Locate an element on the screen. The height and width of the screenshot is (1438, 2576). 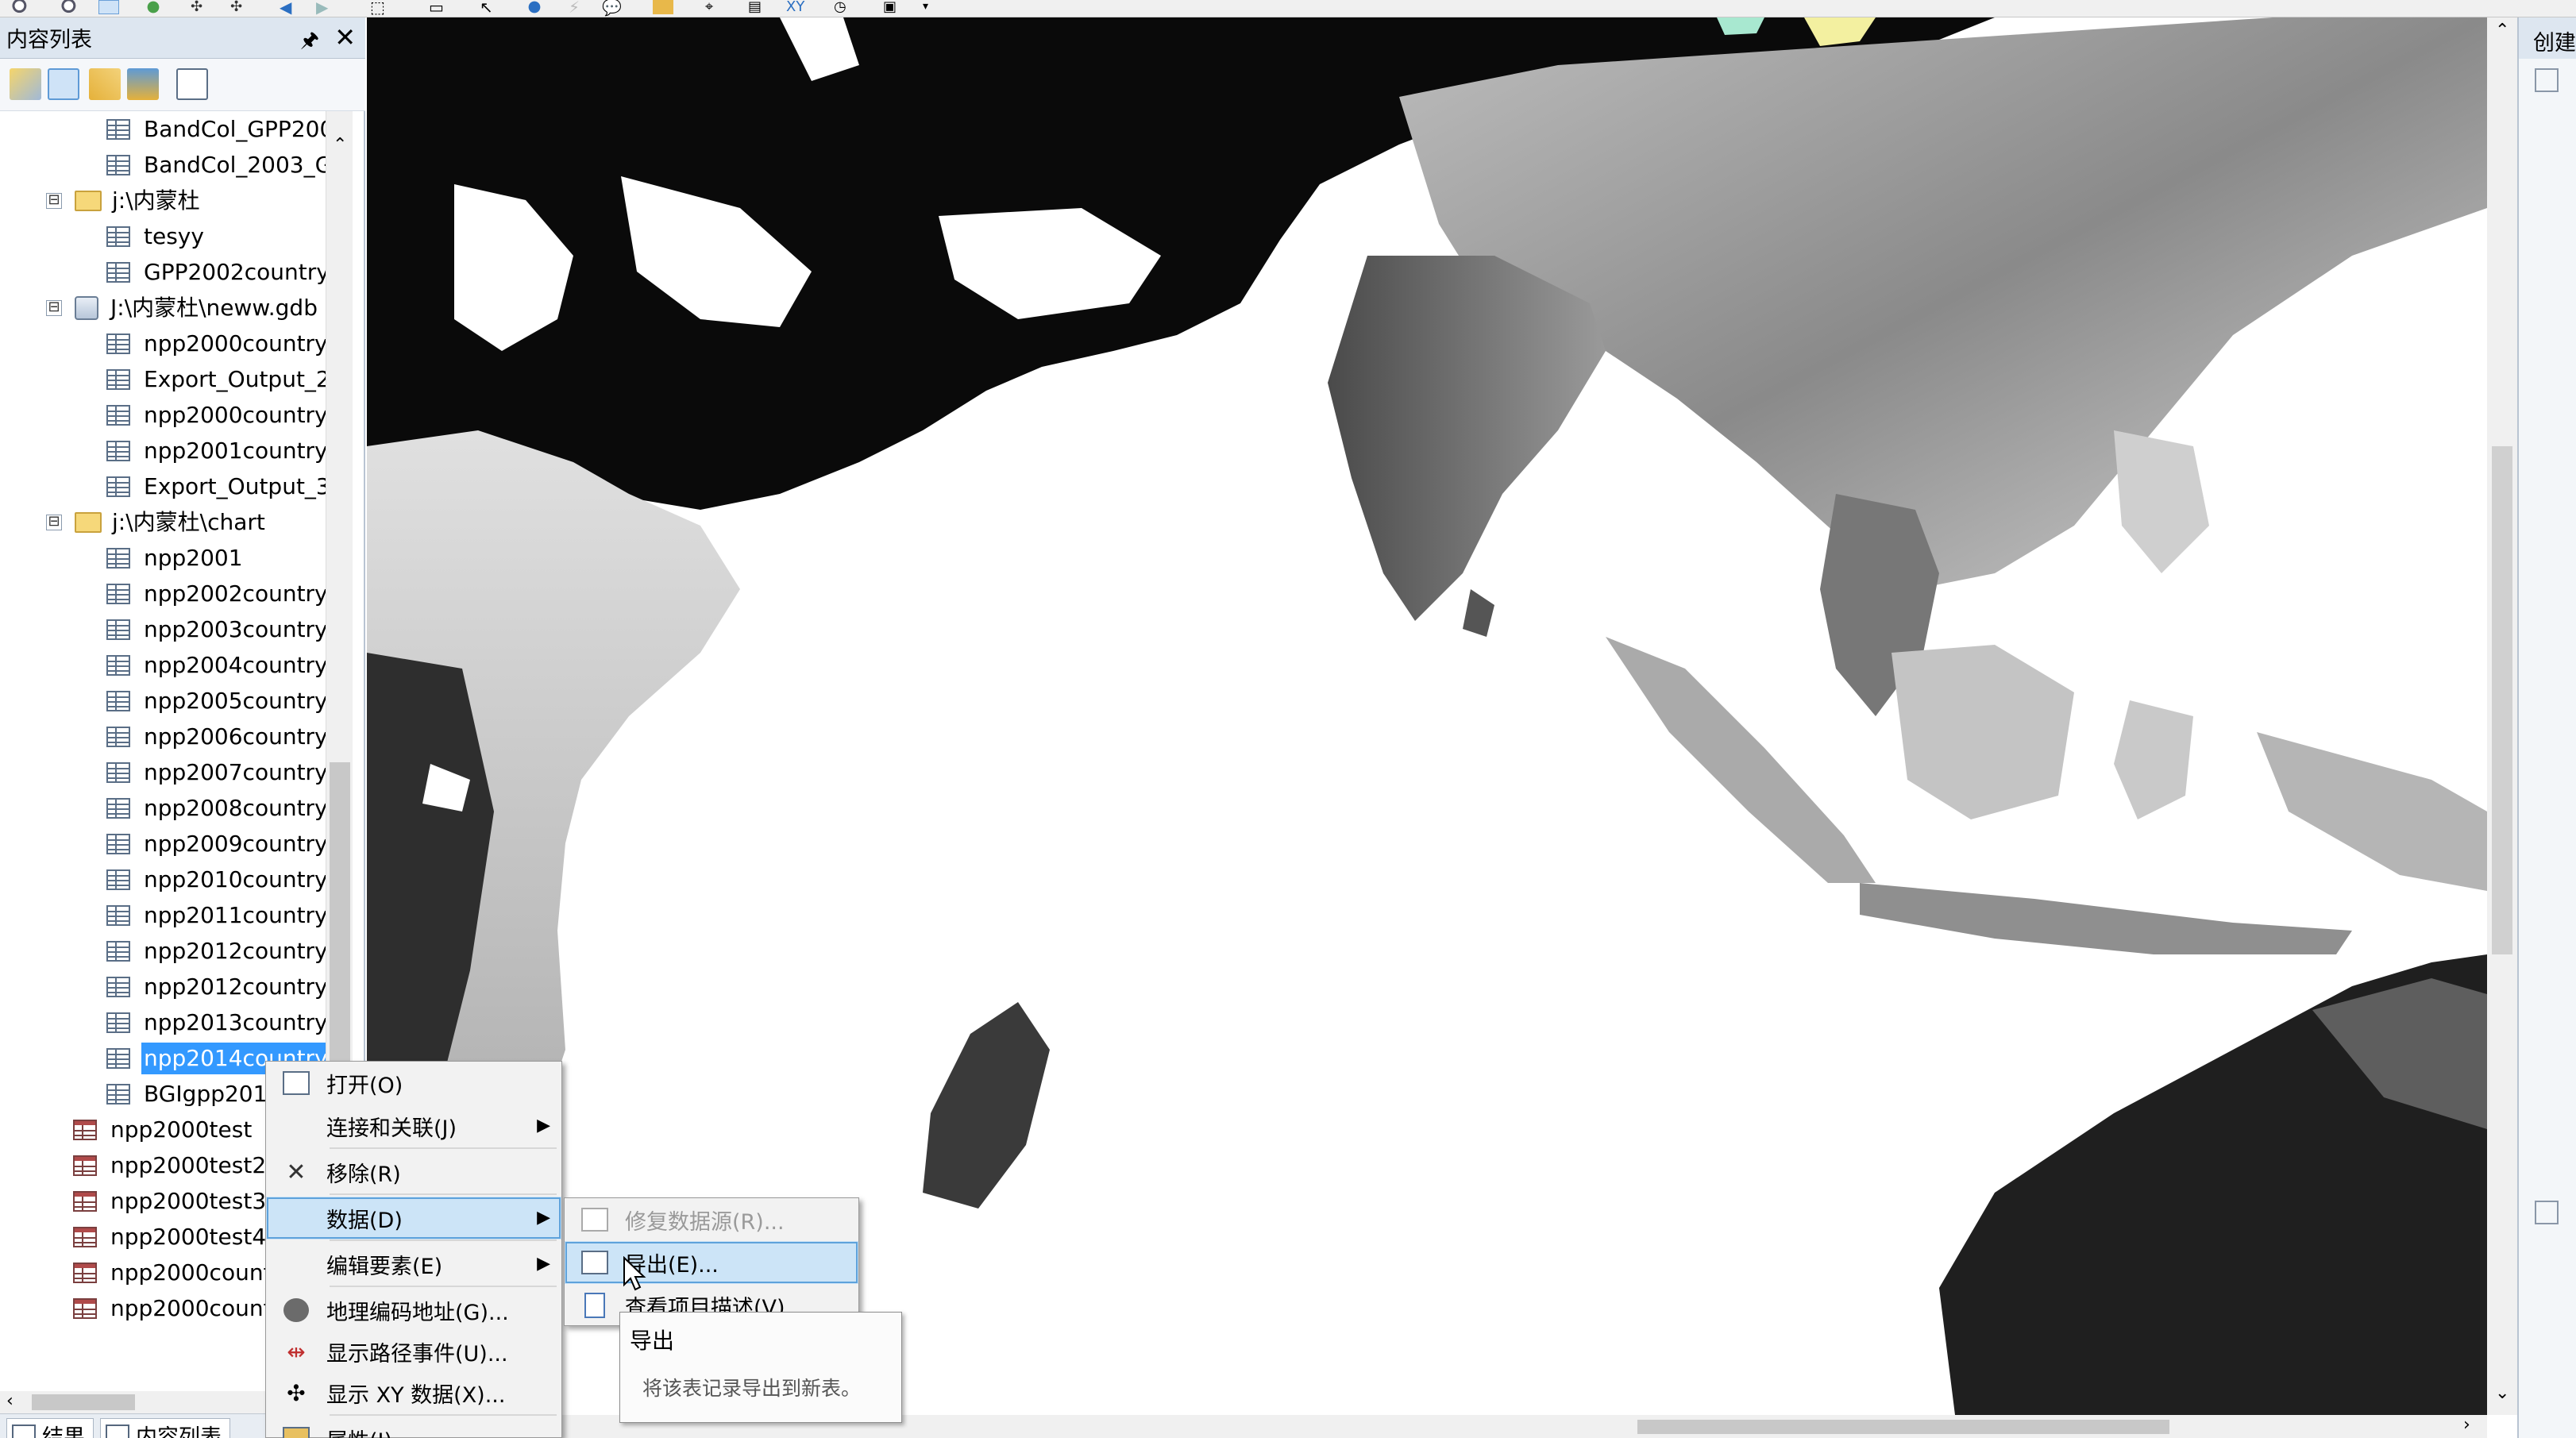
time-slider-icon: ◷ is located at coordinates (840, 7).